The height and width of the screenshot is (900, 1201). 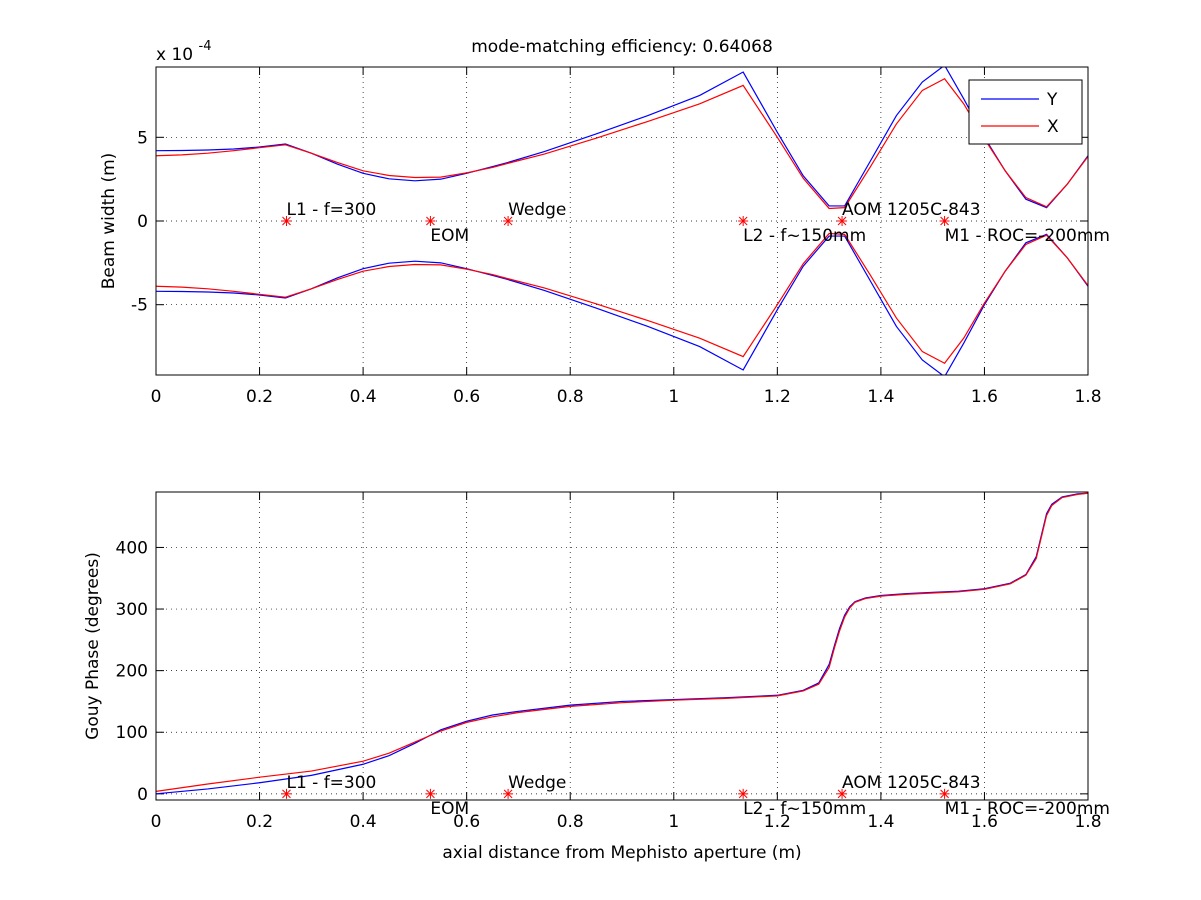 I want to click on y-tick-label: 300, so click(x=132, y=610).